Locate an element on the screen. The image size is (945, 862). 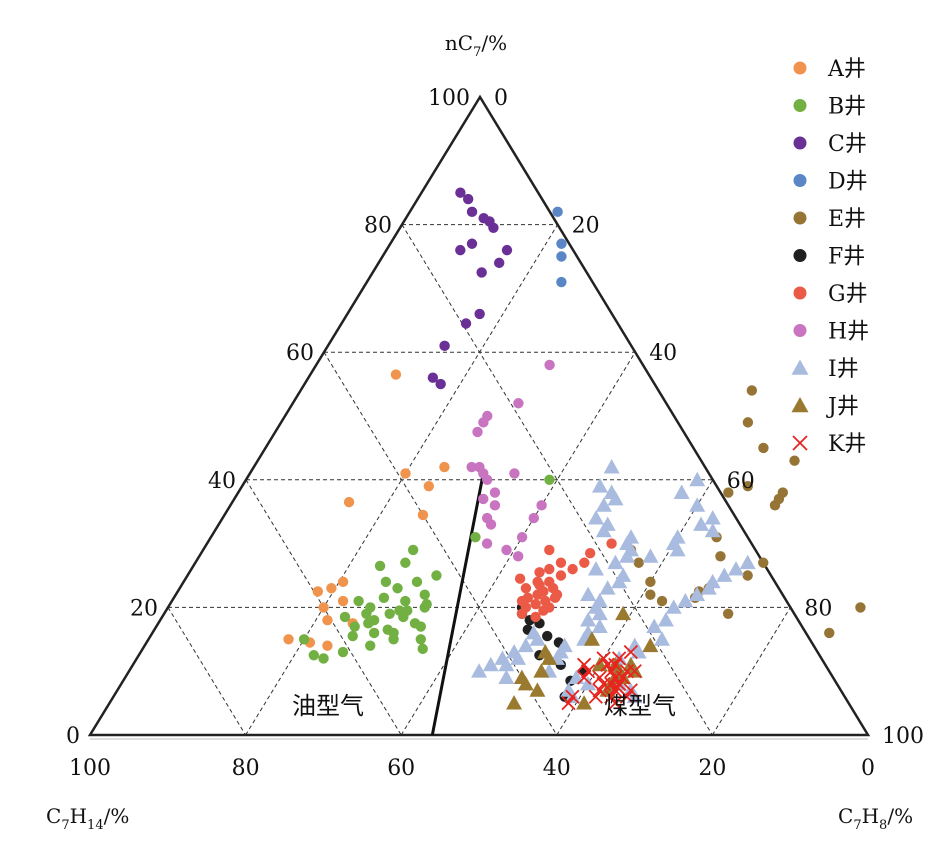
legend-item-4: D井 is located at coordinates (830, 182).